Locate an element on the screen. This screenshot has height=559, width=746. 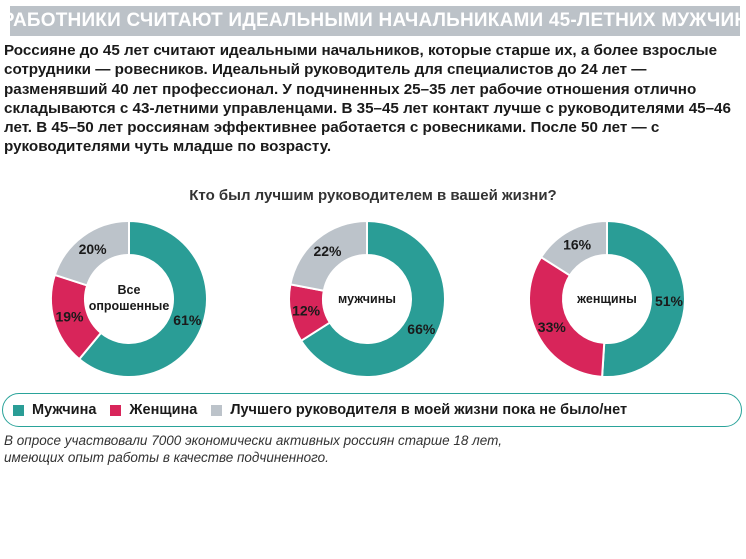
pct-label-female: 19% is located at coordinates (69, 316).